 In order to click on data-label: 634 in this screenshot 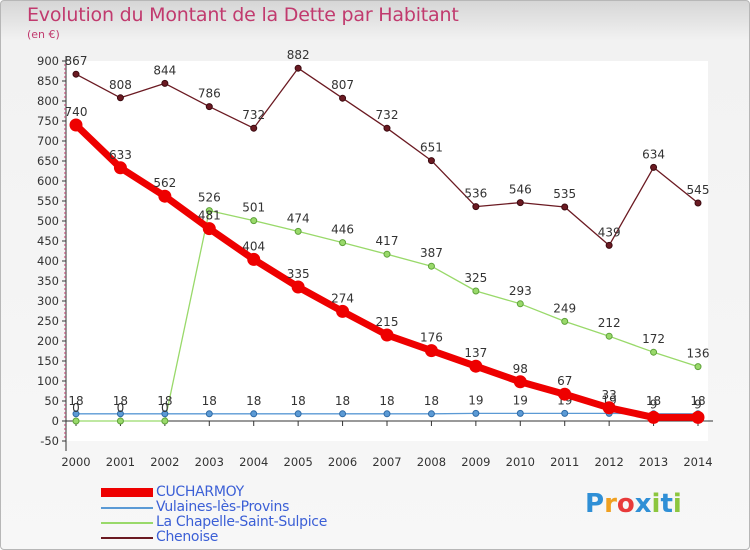, I will do `click(653, 154)`.